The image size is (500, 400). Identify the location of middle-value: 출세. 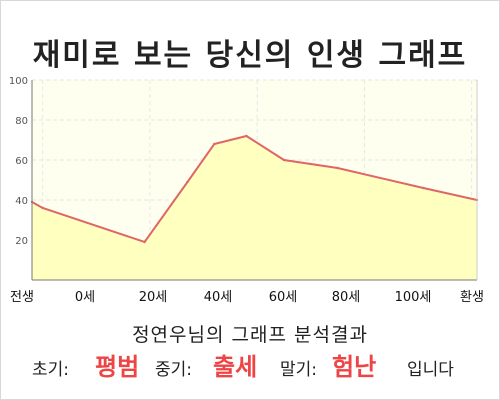
(235, 367).